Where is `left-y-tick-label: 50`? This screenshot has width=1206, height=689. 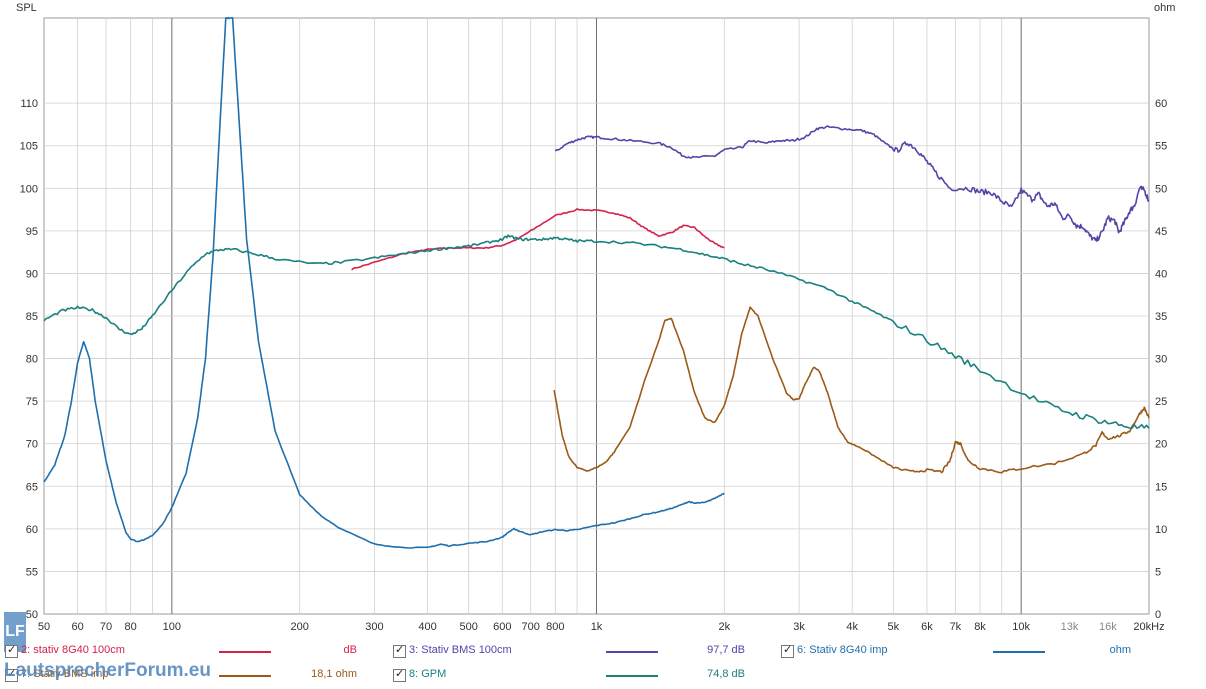
left-y-tick-label: 50 is located at coordinates (32, 615).